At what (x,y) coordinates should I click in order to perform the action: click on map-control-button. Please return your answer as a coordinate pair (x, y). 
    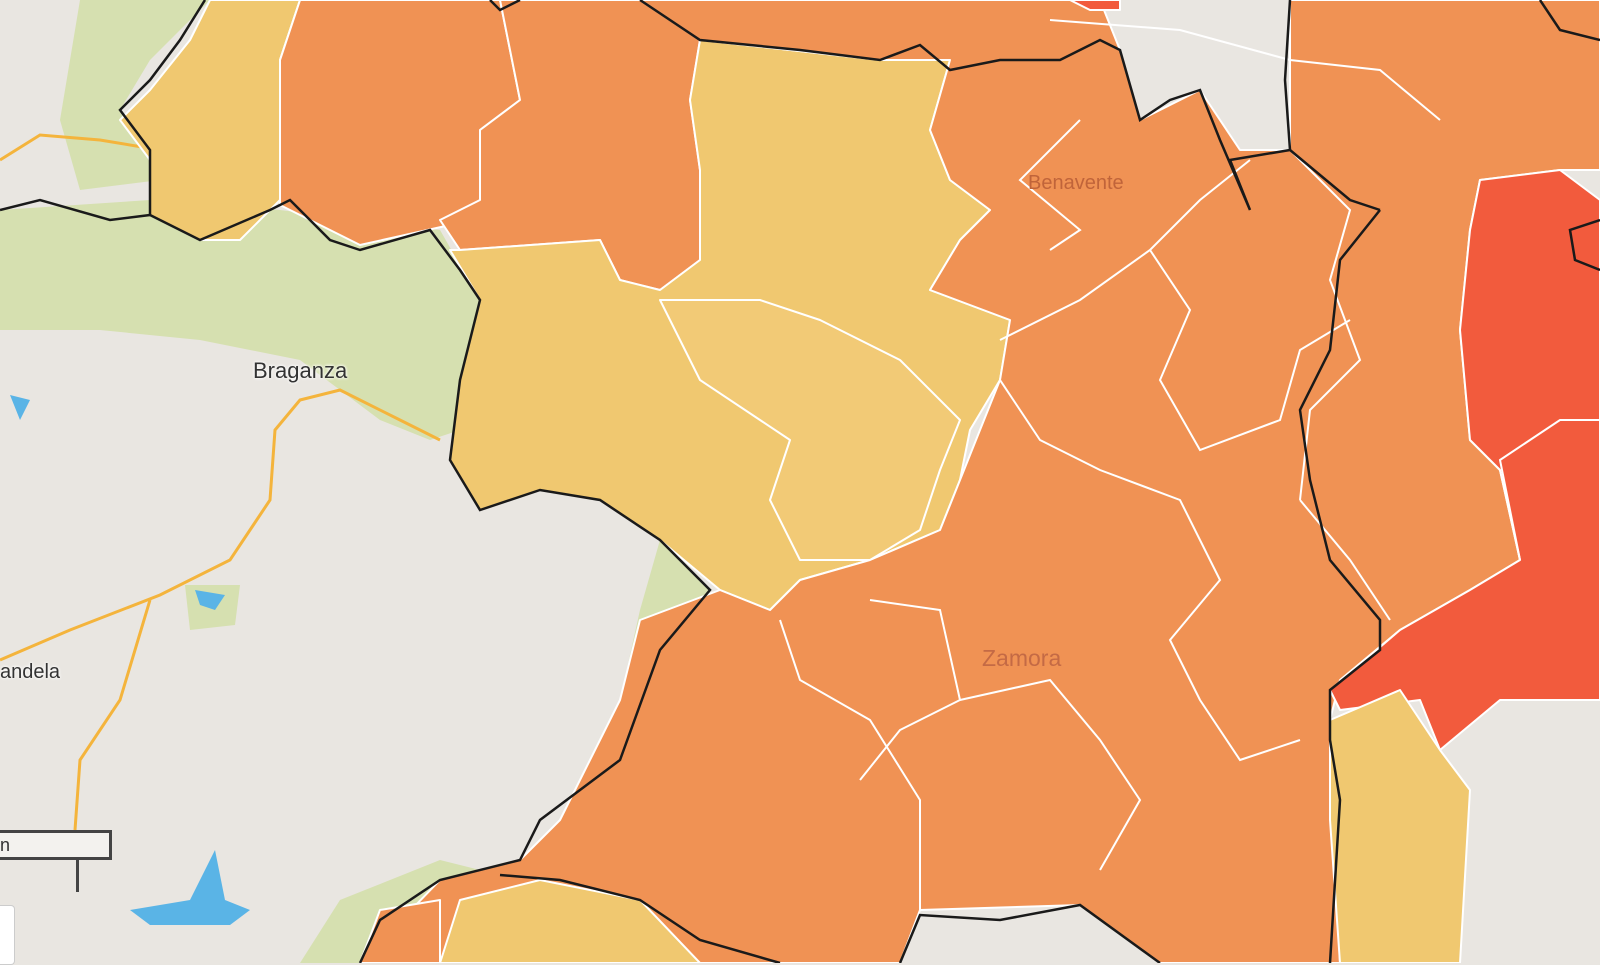
    Looking at the image, I should click on (7, 935).